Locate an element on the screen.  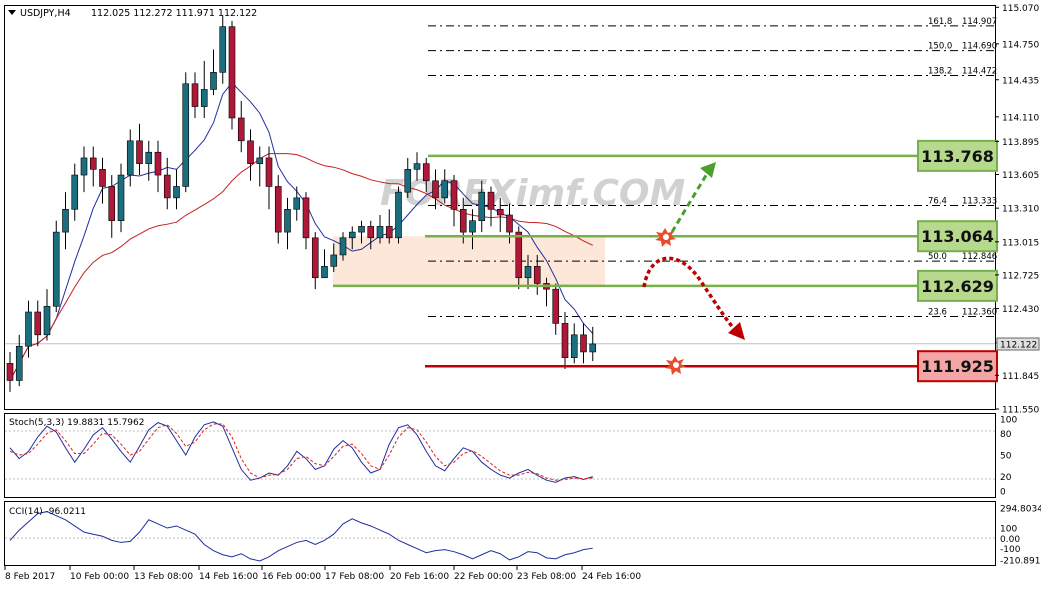
cci-tick-label: 294.8034 is located at coordinates (1020, 510).